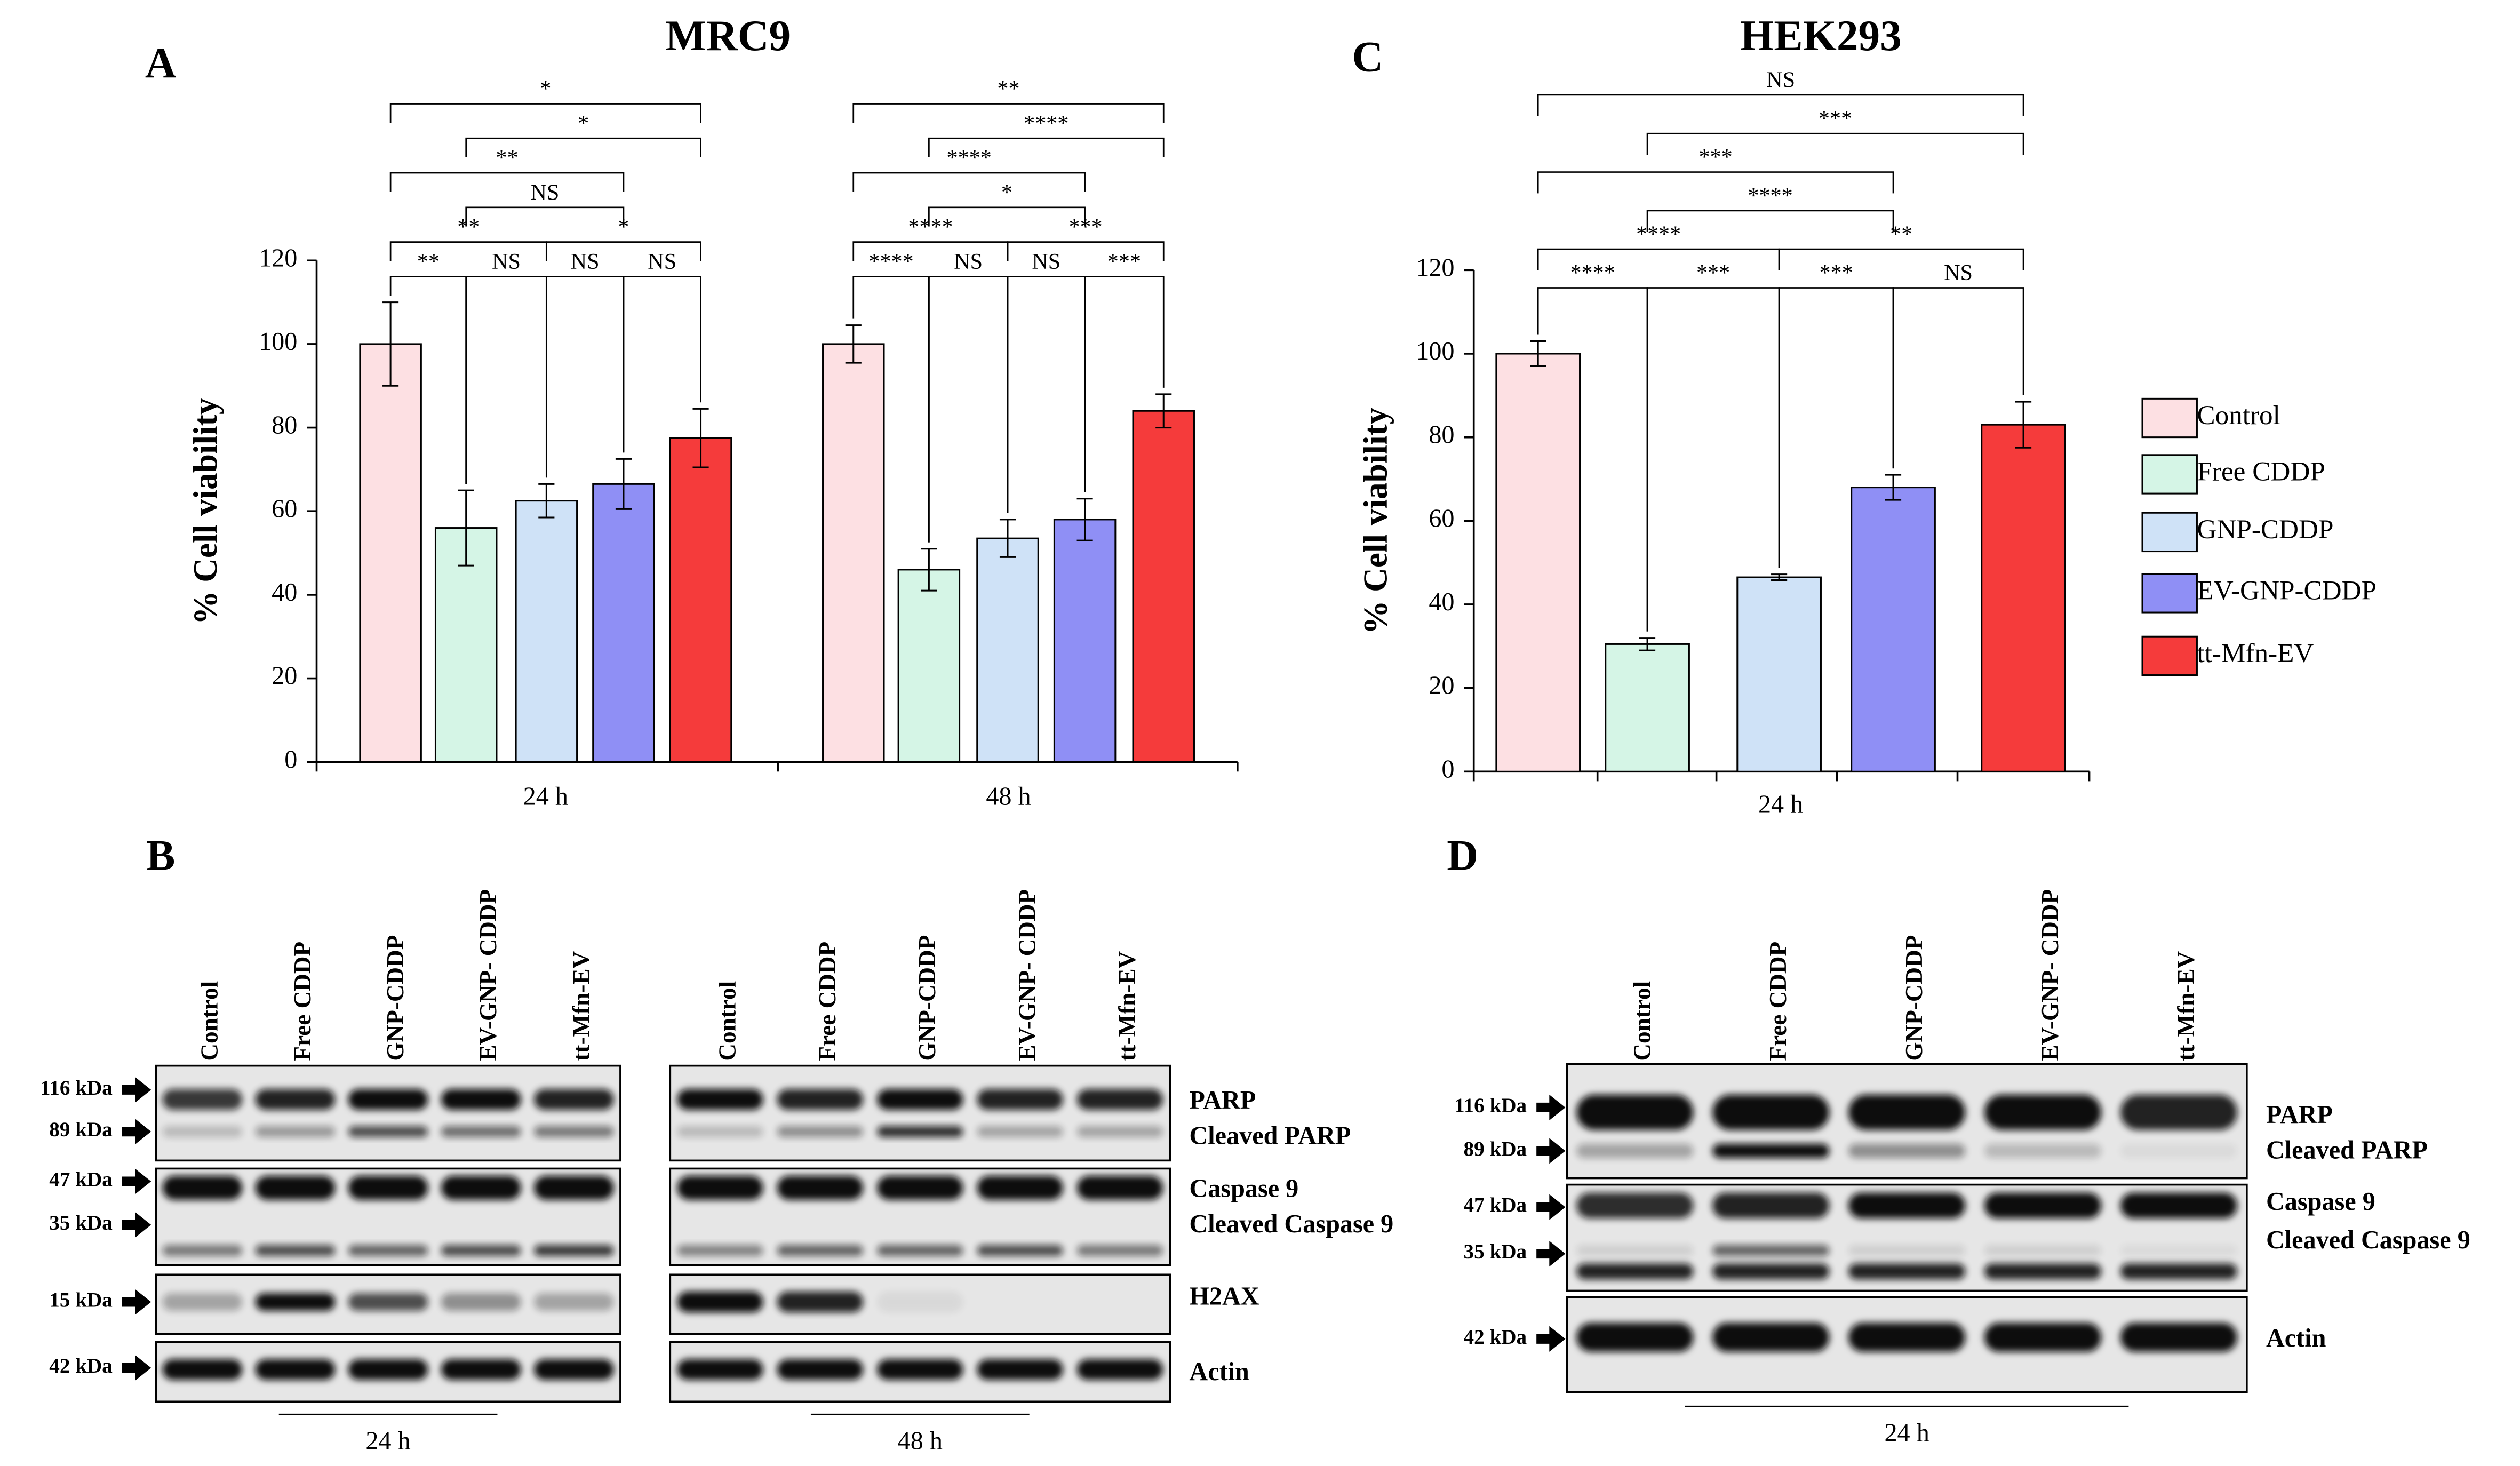 This screenshot has width=2520, height=1466. Describe the element at coordinates (728, 36) in the screenshot. I see `chart-title: MRC9` at that location.